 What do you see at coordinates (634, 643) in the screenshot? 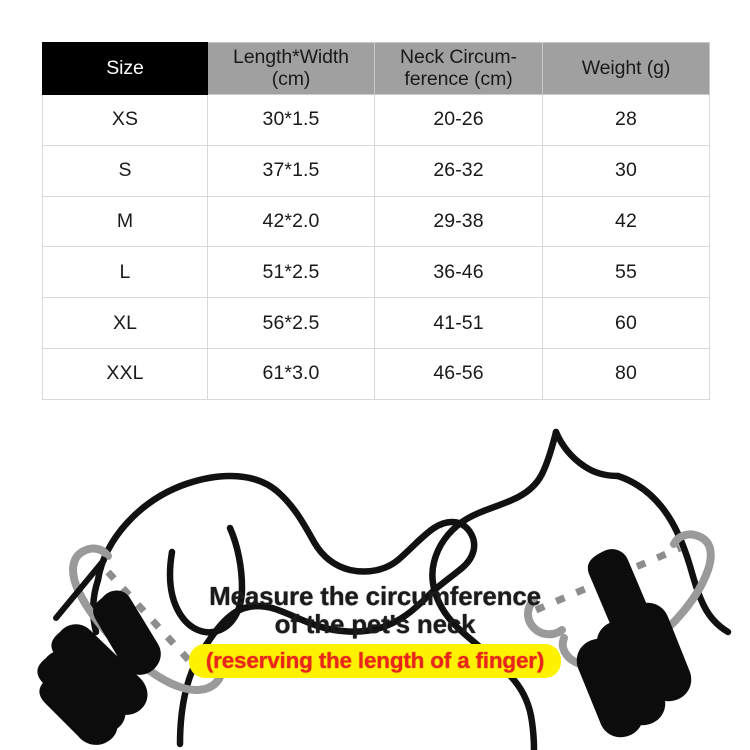
I see `cat-hand-finger-silhouette` at bounding box center [634, 643].